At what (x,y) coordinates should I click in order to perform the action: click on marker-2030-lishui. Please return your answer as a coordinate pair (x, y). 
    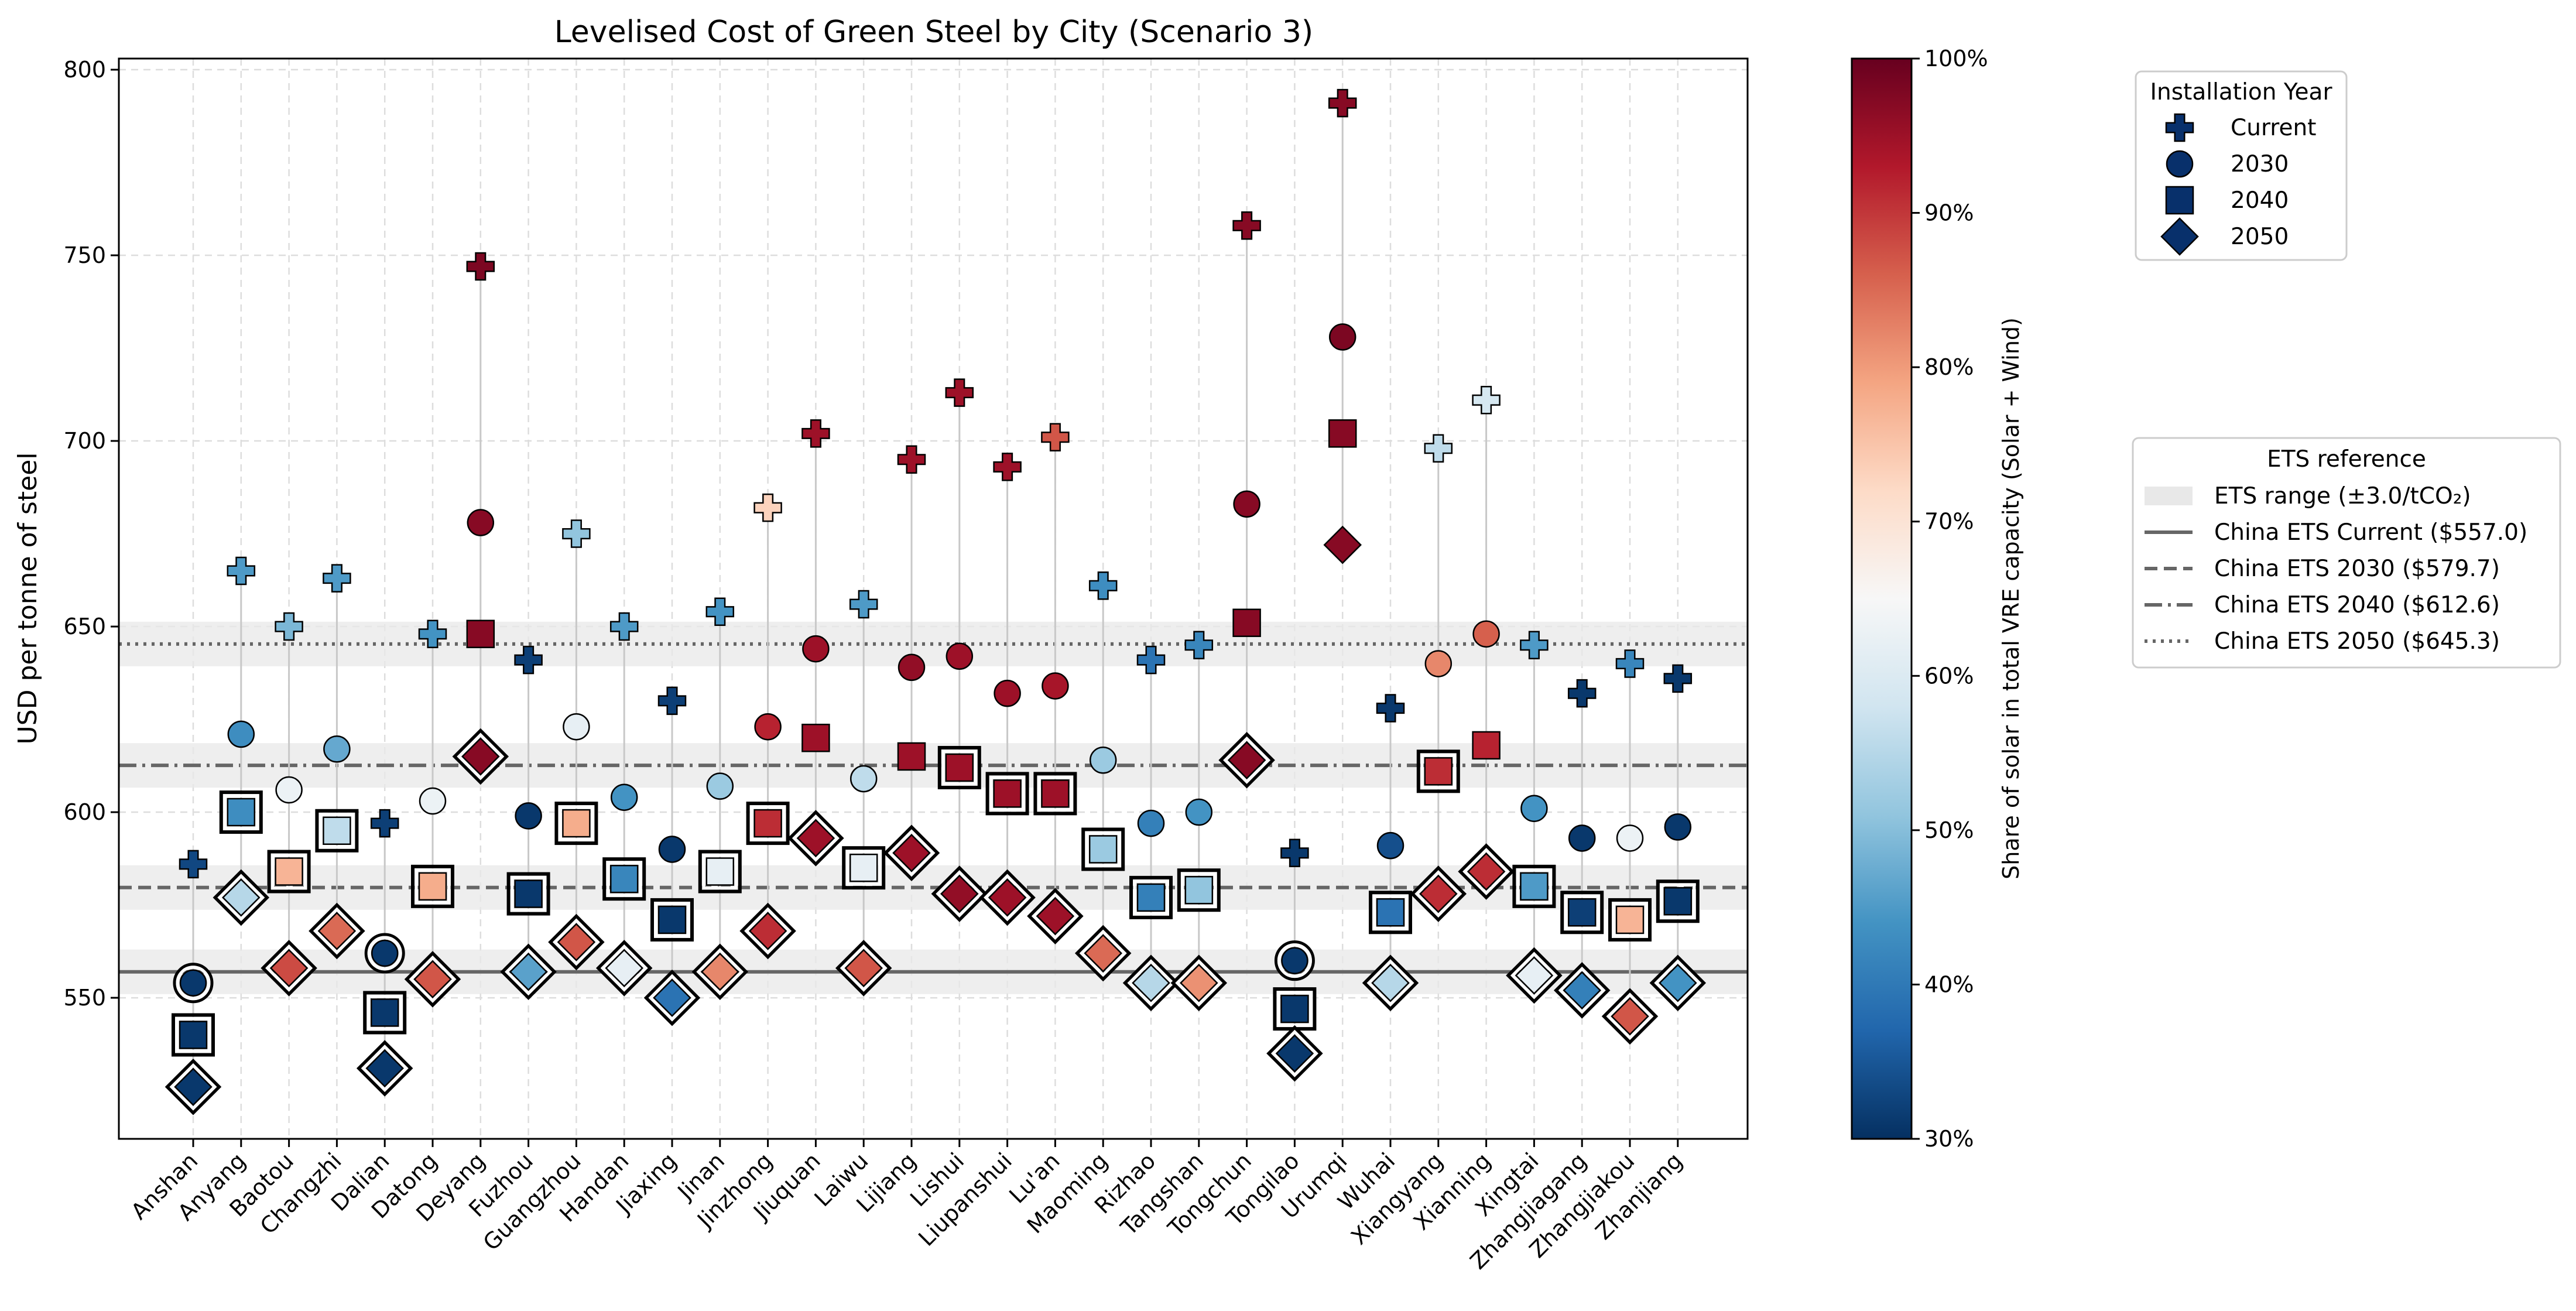
    Looking at the image, I should click on (960, 656).